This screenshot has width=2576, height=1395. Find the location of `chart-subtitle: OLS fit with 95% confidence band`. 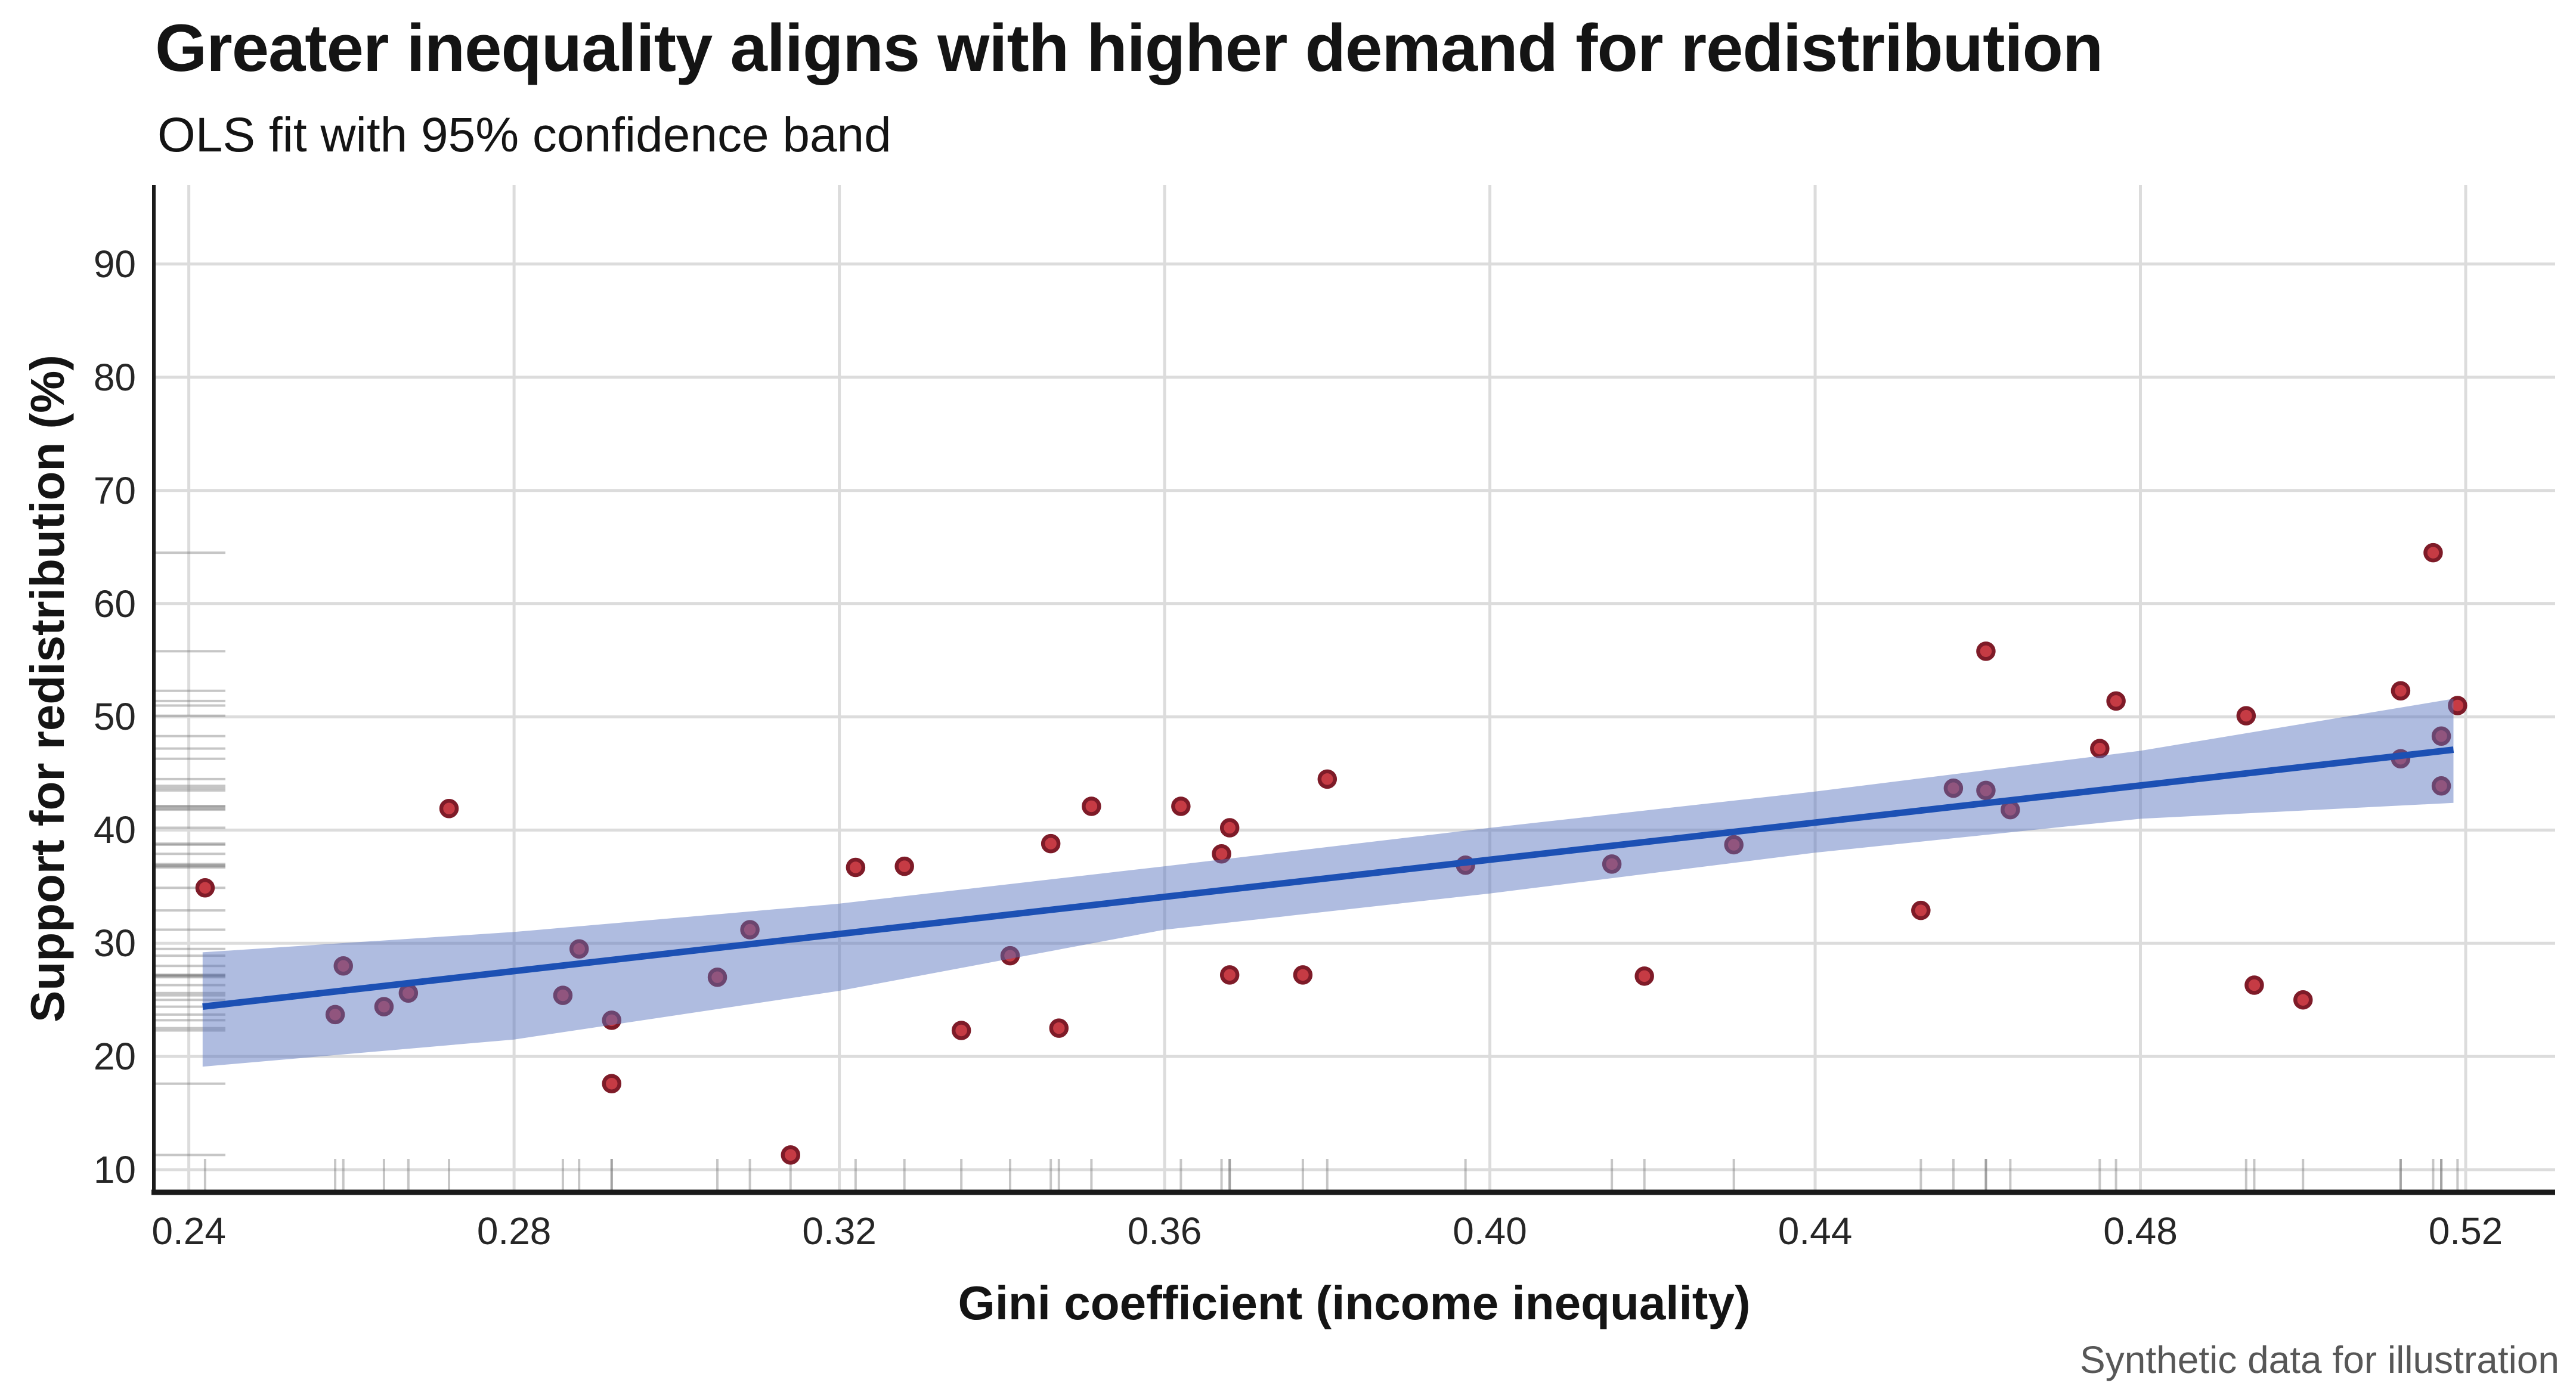

chart-subtitle: OLS fit with 95% confidence band is located at coordinates (524, 135).